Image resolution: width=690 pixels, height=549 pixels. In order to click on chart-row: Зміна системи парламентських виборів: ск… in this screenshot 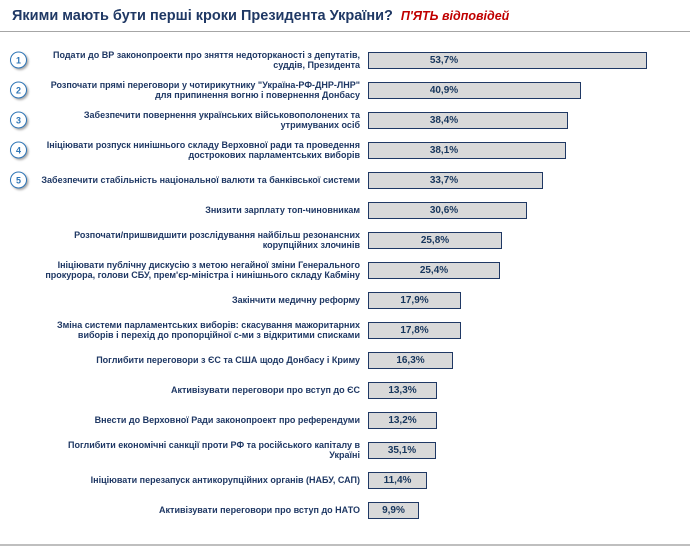, I will do `click(345, 330)`.